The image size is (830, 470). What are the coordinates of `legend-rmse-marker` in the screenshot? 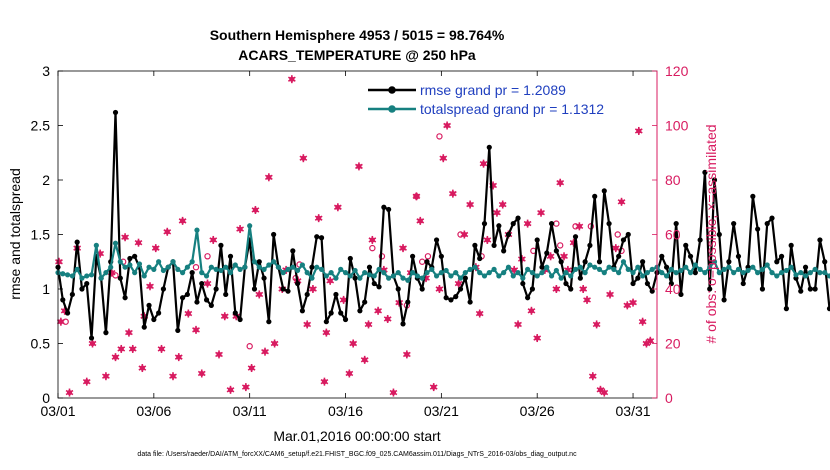 It's located at (392, 90).